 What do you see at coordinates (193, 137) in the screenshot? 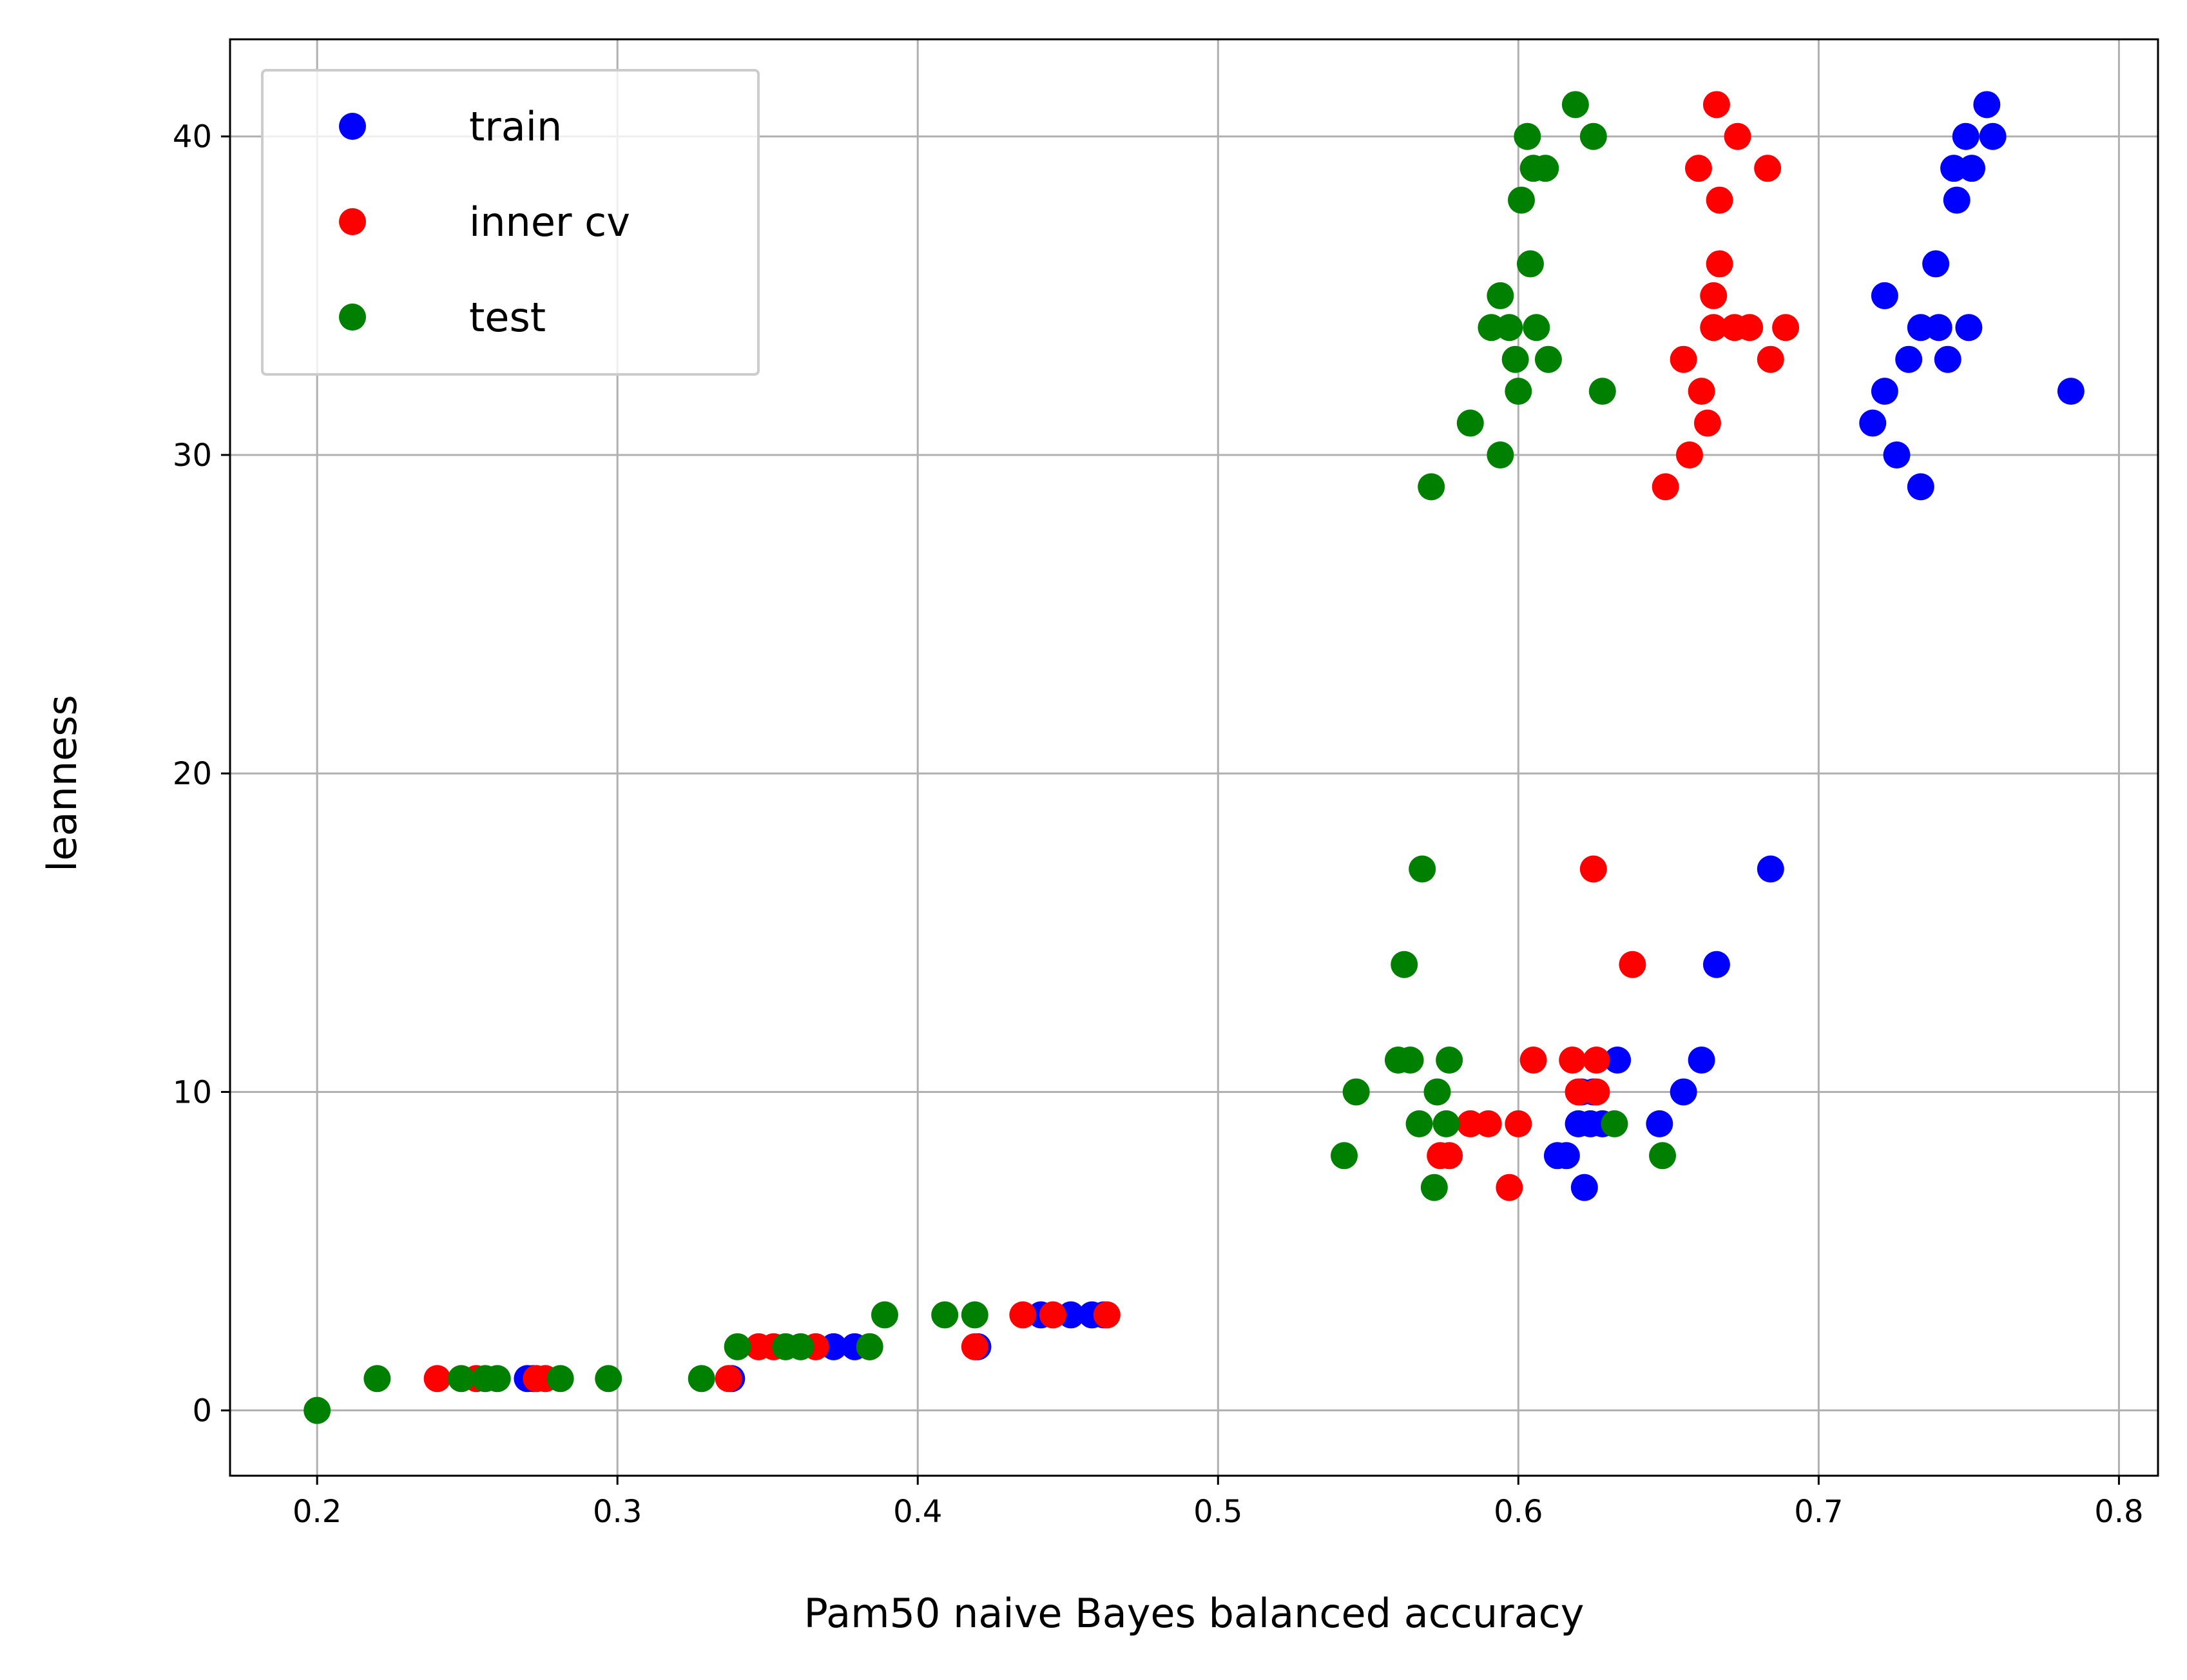
I see `y-tick-label: 40` at bounding box center [193, 137].